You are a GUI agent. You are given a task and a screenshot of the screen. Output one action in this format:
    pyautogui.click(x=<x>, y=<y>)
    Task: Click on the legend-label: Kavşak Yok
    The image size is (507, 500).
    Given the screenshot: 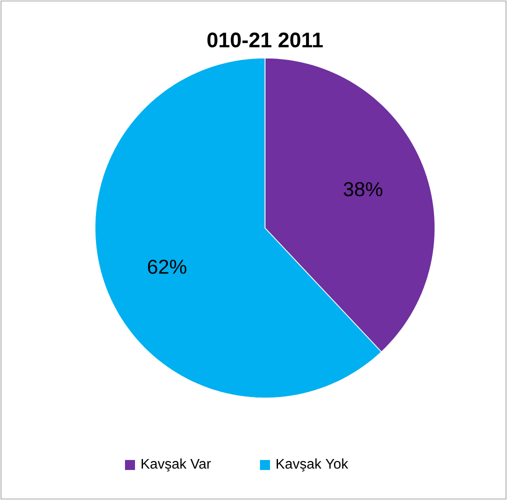 What is the action you would take?
    pyautogui.click(x=312, y=465)
    